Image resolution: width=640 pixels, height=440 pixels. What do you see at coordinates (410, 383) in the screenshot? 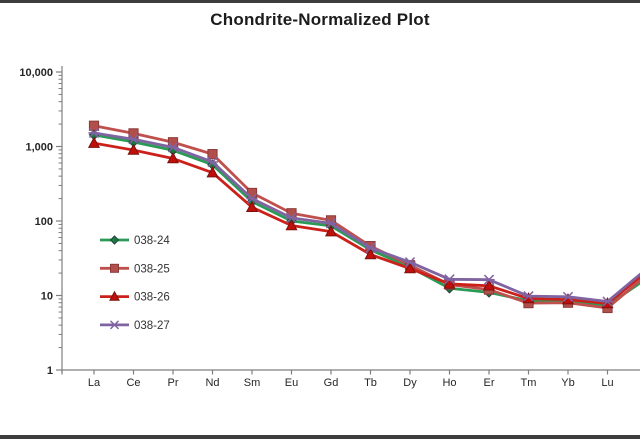
I see `x-tick-label: Dy` at bounding box center [410, 383].